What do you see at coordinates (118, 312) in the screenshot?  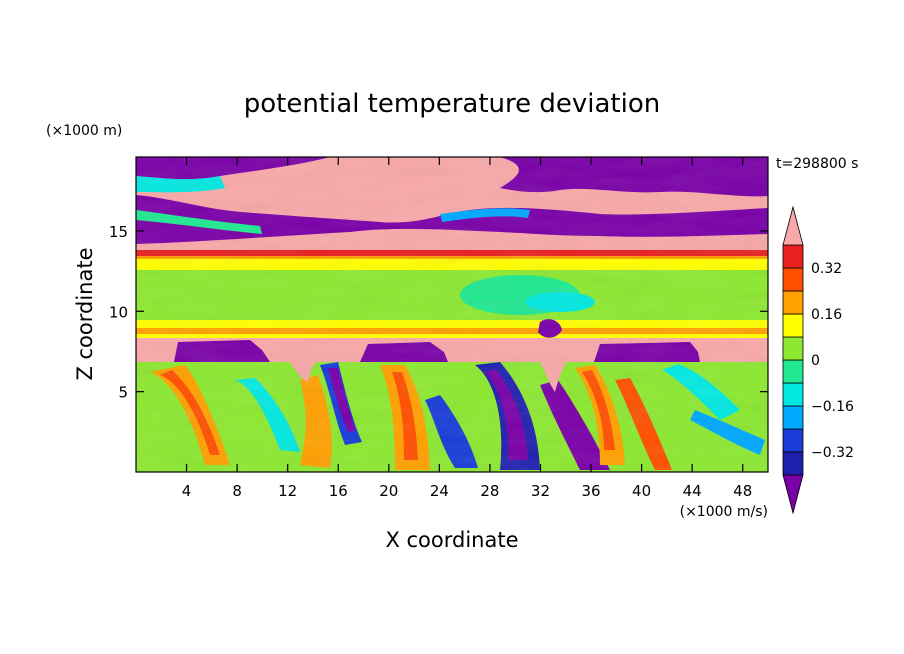 I see `y-tick-label: 10` at bounding box center [118, 312].